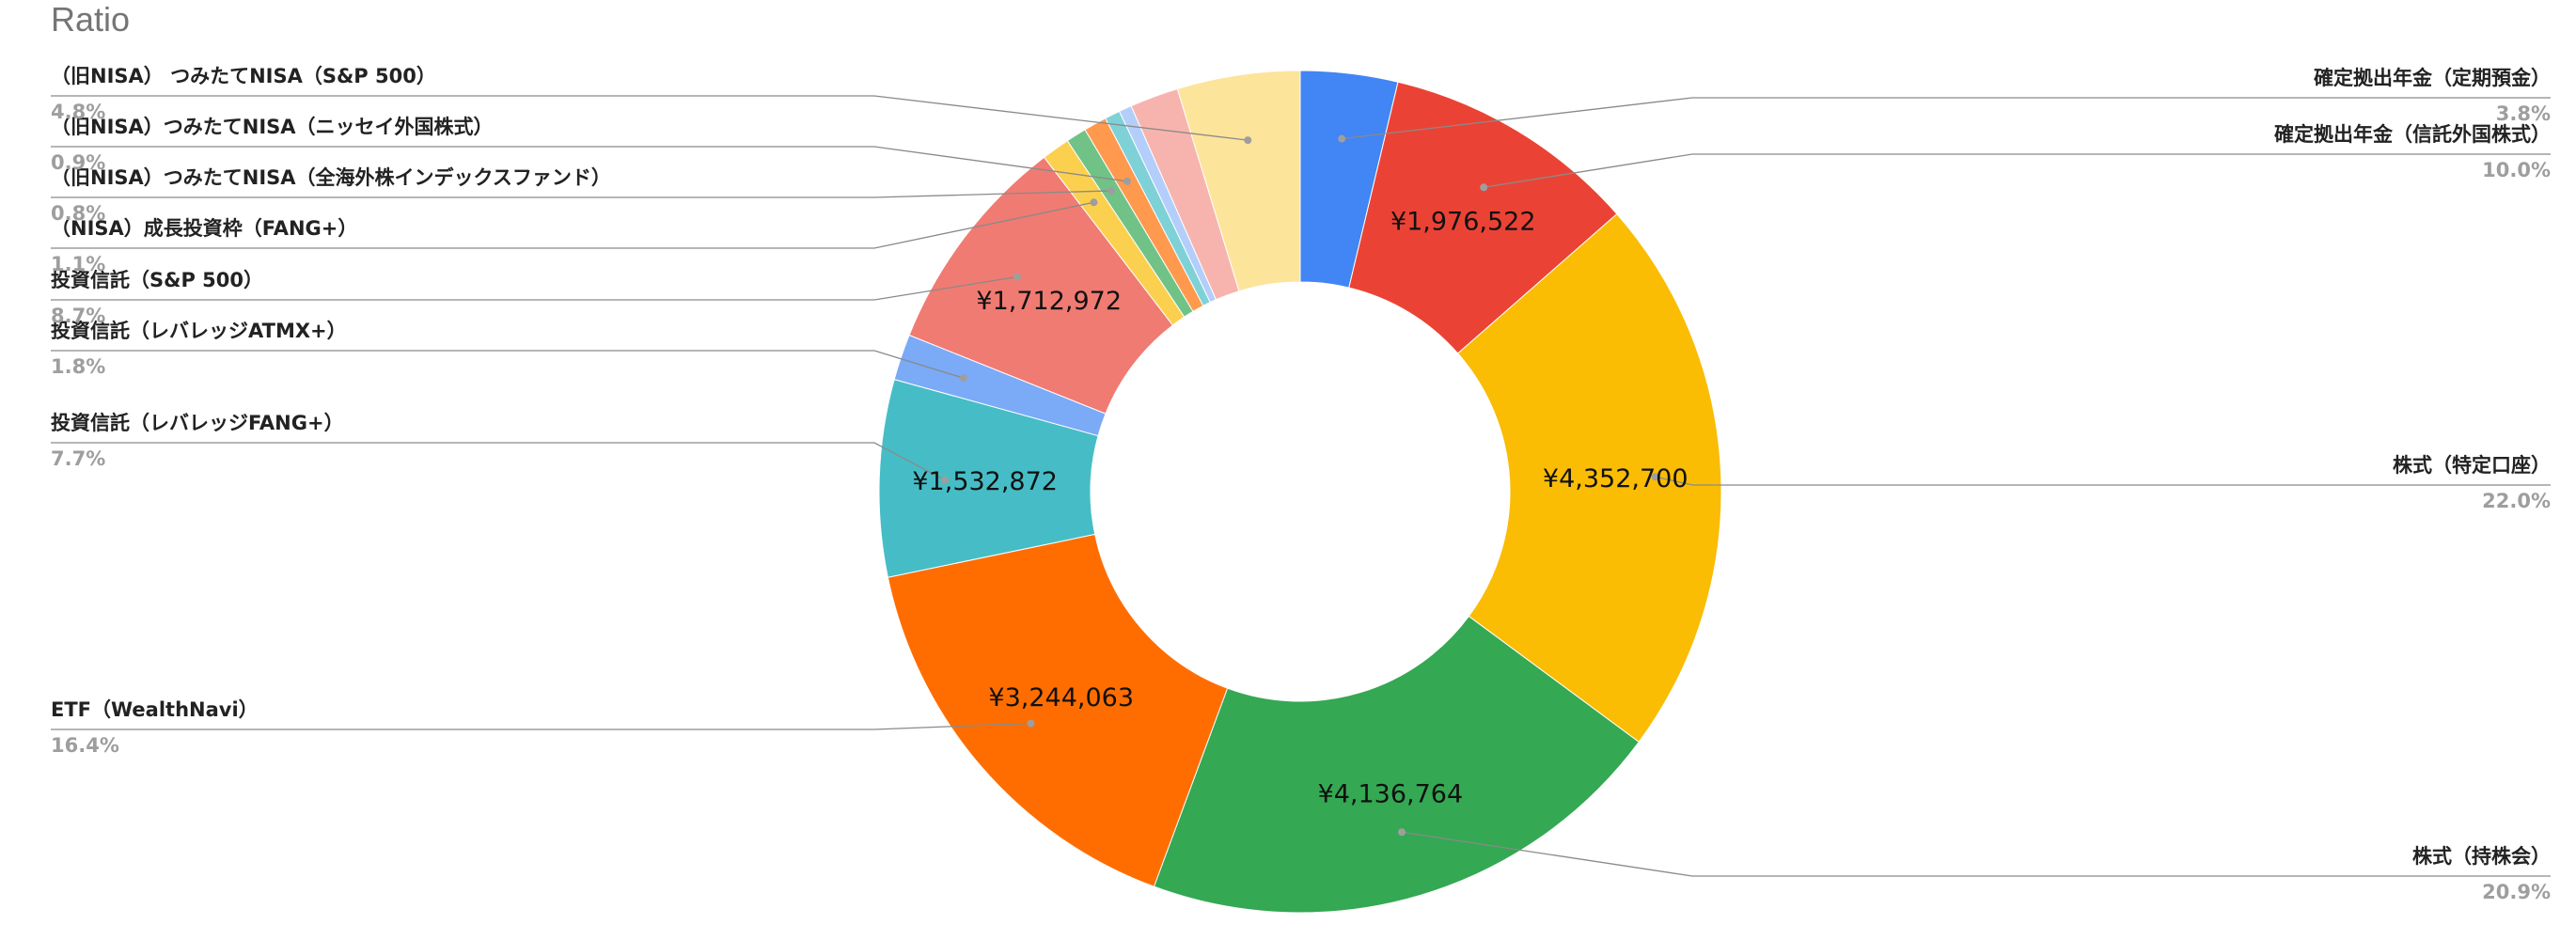  I want to click on slice-percent-2: 22.0%, so click(2517, 501).